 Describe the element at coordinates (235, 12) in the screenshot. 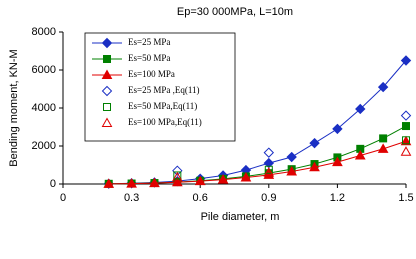

I see `chart-title: Ep=30 000MPa, L=10m` at that location.